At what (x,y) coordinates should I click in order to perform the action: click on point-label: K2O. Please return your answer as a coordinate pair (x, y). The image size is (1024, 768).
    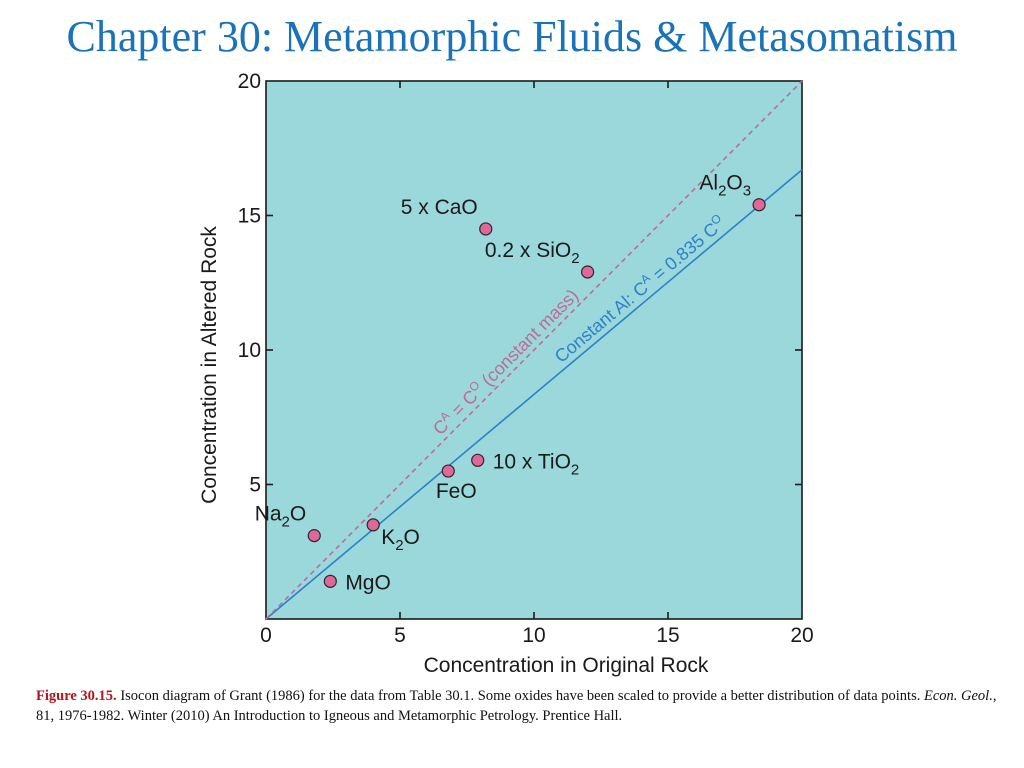
    Looking at the image, I should click on (400, 540).